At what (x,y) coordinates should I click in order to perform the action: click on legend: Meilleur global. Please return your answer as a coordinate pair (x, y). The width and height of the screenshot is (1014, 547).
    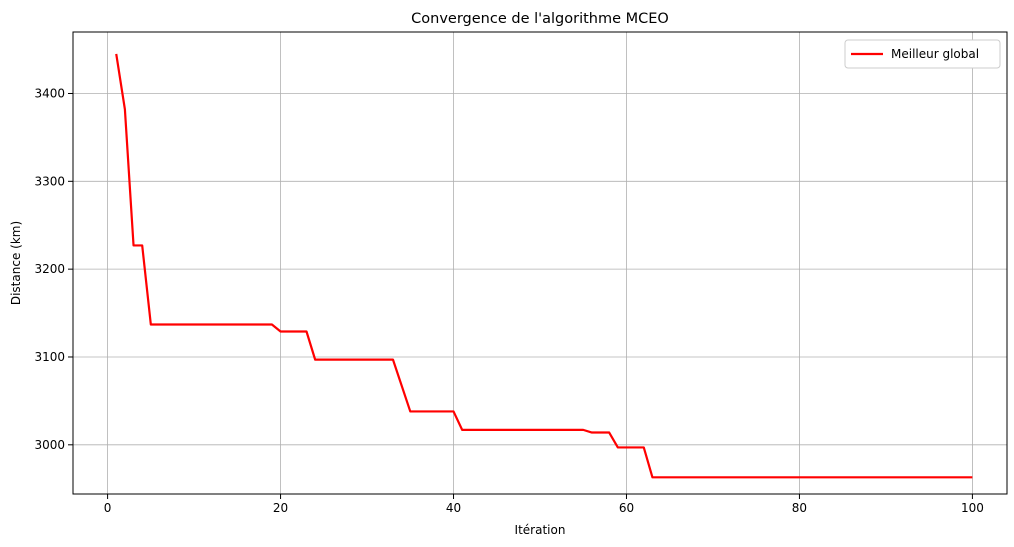
    Looking at the image, I should click on (922, 54).